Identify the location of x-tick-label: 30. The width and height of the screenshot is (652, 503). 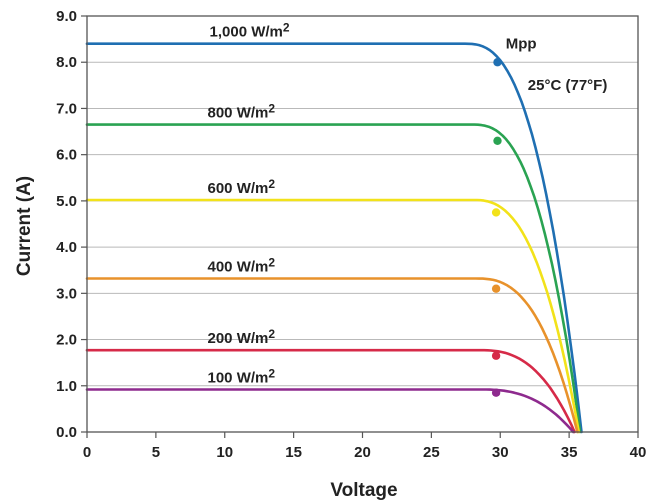
(500, 452).